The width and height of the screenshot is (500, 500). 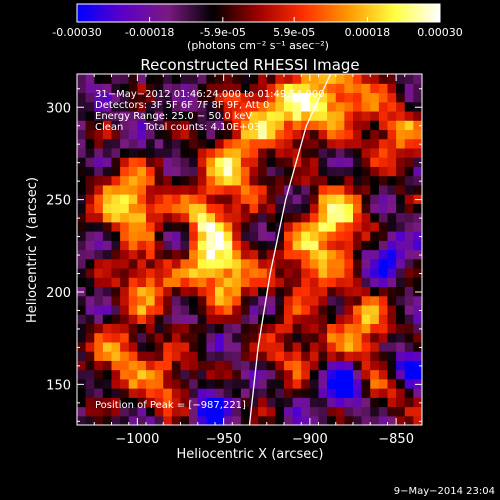 I want to click on x-tick-label: −850, so click(x=396, y=439).